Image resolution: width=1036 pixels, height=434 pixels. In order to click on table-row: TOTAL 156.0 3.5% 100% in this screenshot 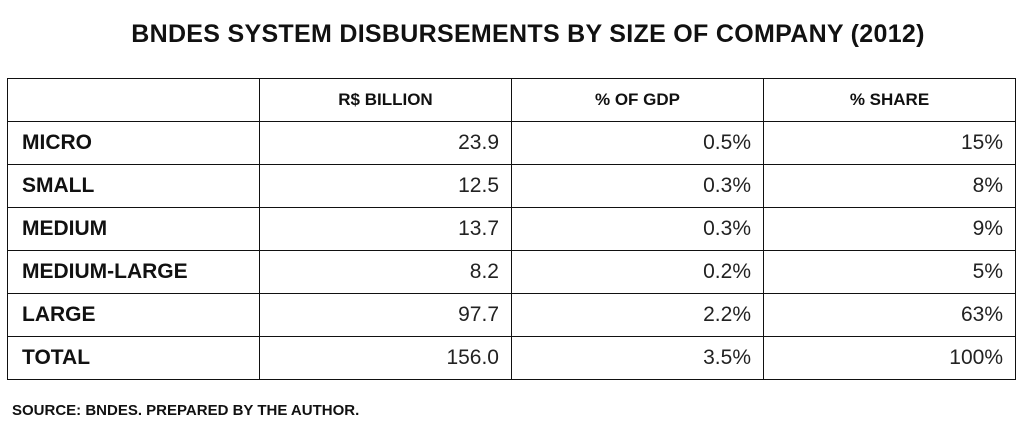, I will do `click(511, 358)`.